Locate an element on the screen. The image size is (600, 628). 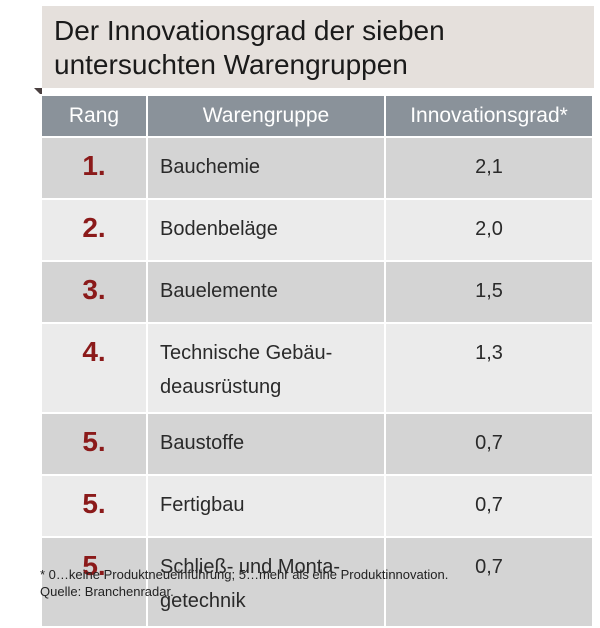
header-rang: Rang is located at coordinates (94, 116).